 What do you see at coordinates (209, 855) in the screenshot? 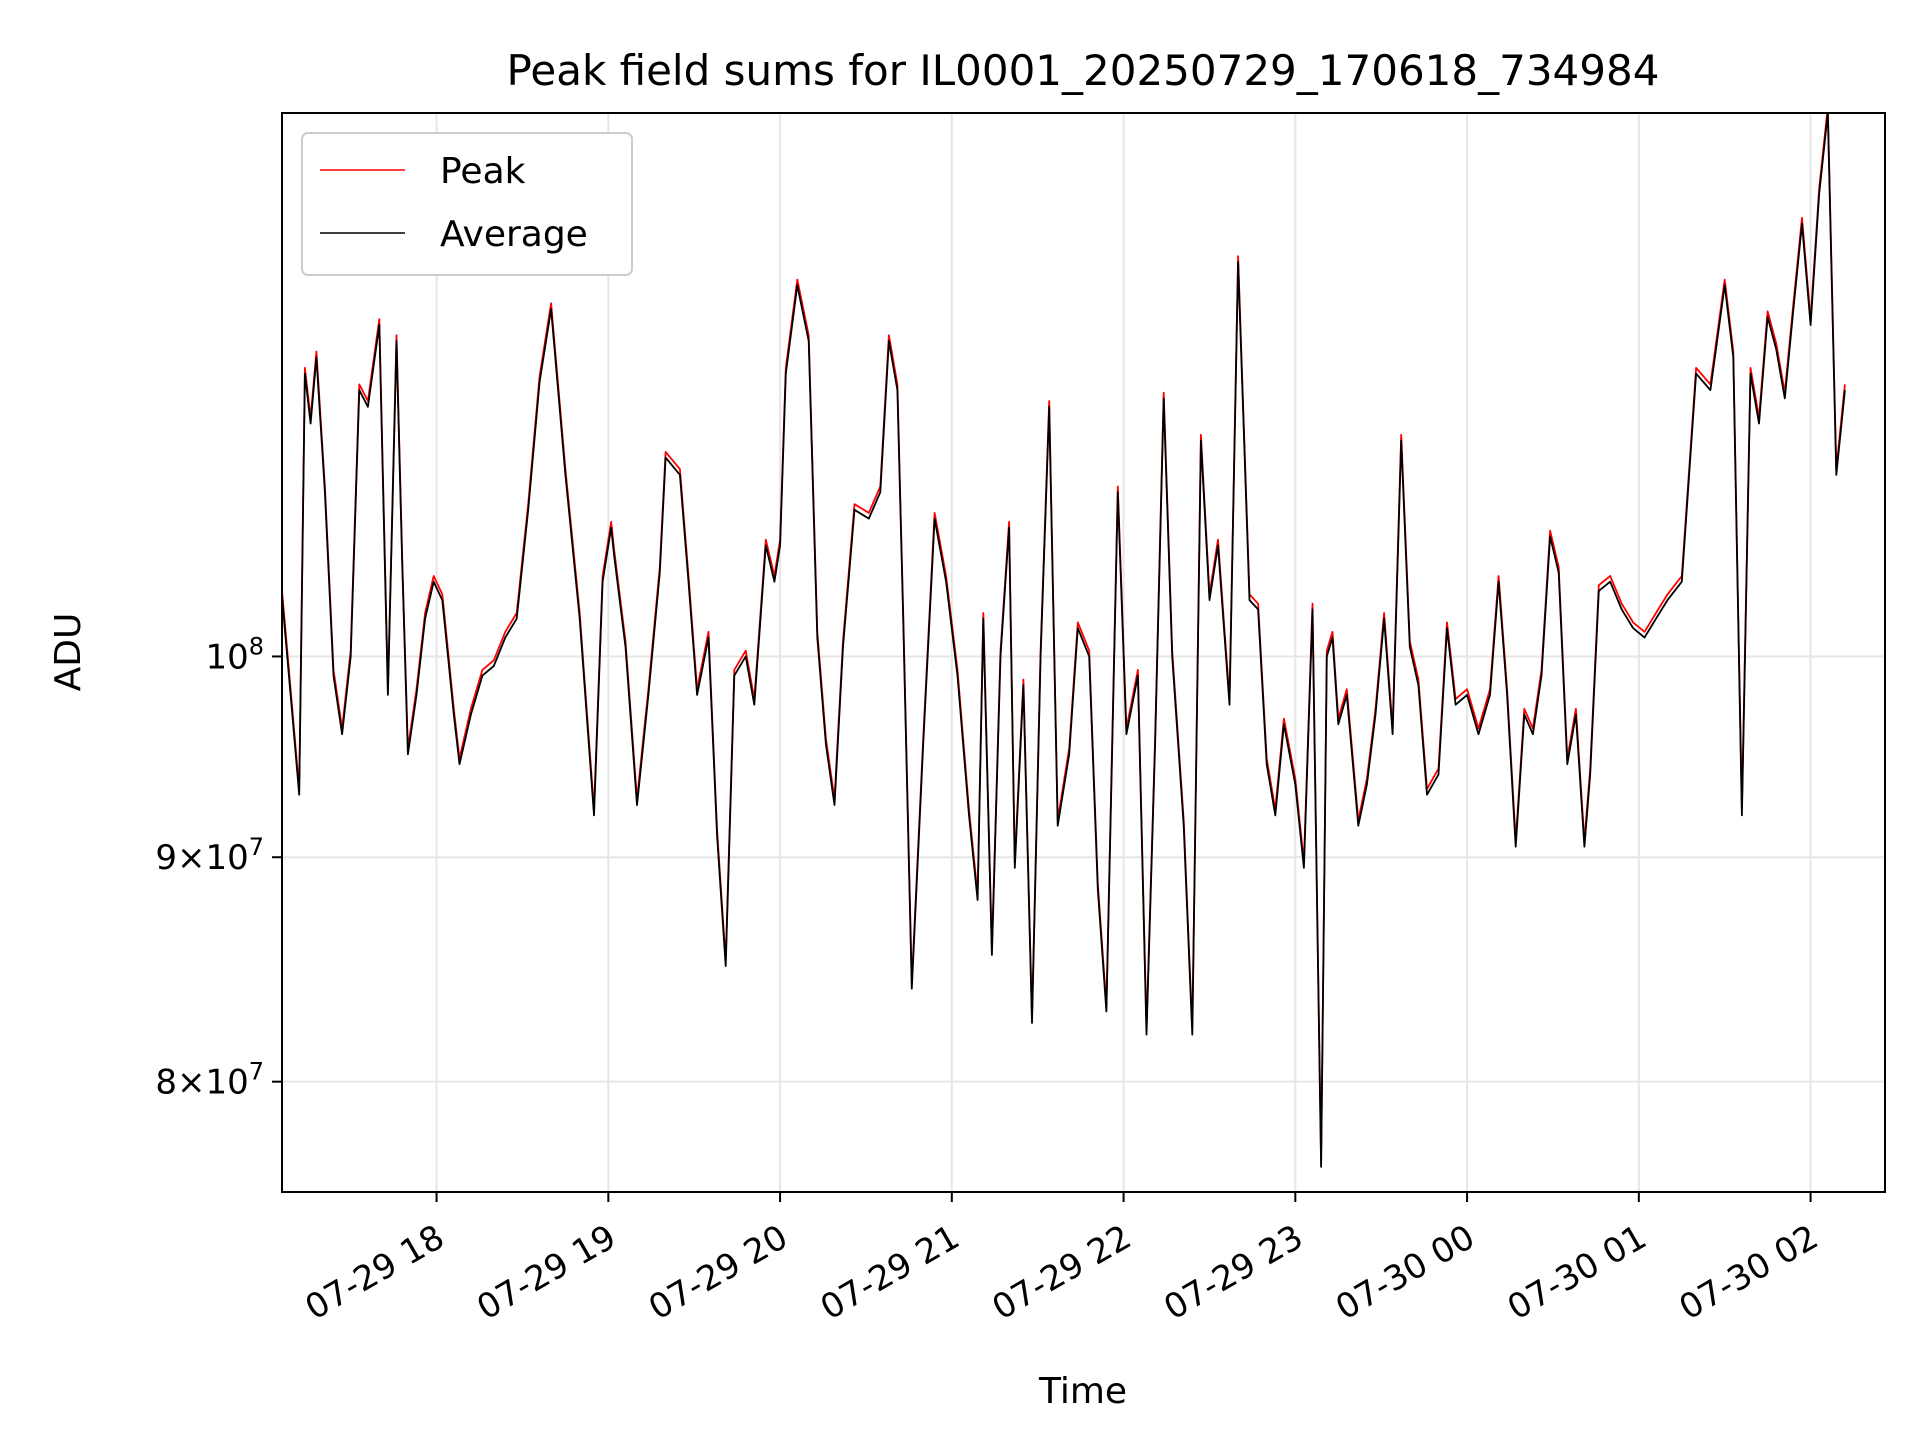
I see `y-tick-label: 9×107` at bounding box center [209, 855].